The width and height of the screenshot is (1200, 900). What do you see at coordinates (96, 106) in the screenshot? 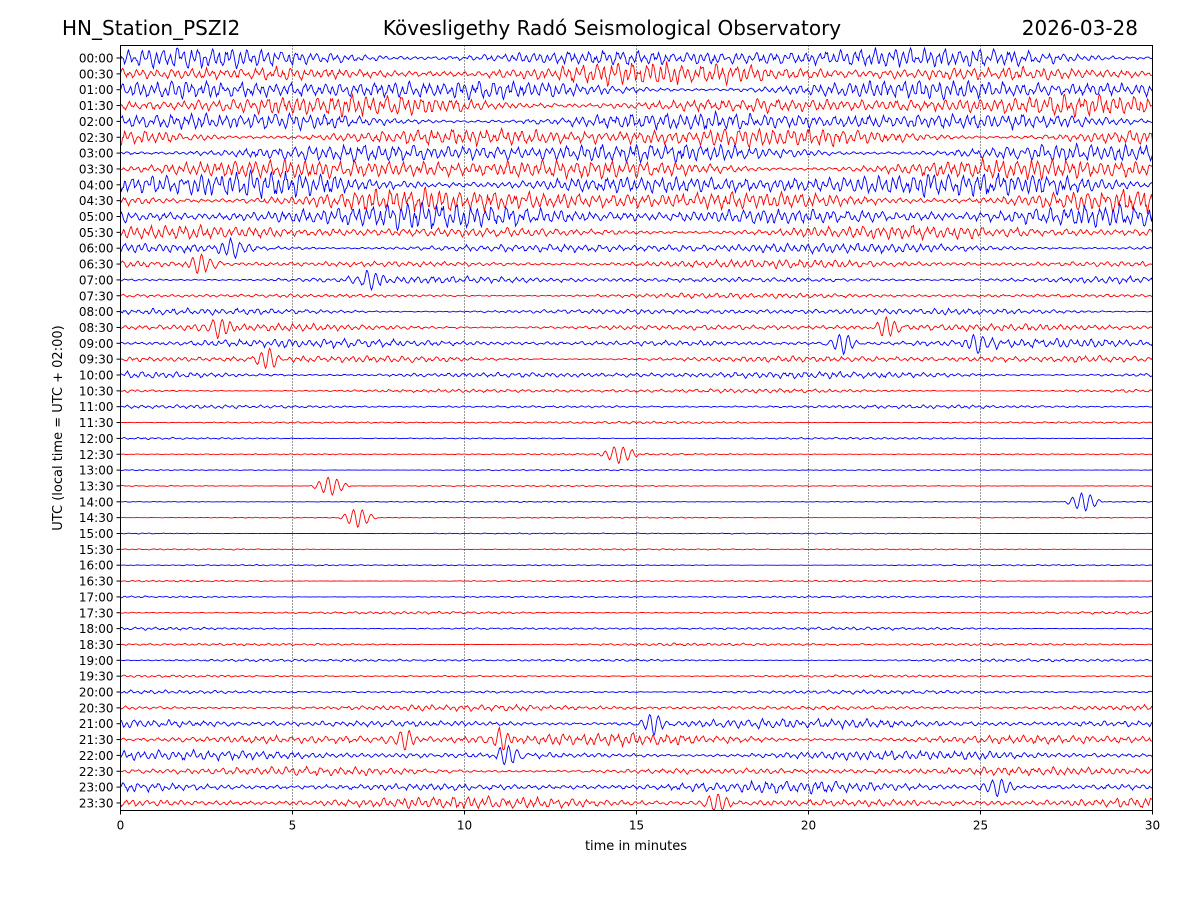
I see `y-tick-label: 01:30` at bounding box center [96, 106].